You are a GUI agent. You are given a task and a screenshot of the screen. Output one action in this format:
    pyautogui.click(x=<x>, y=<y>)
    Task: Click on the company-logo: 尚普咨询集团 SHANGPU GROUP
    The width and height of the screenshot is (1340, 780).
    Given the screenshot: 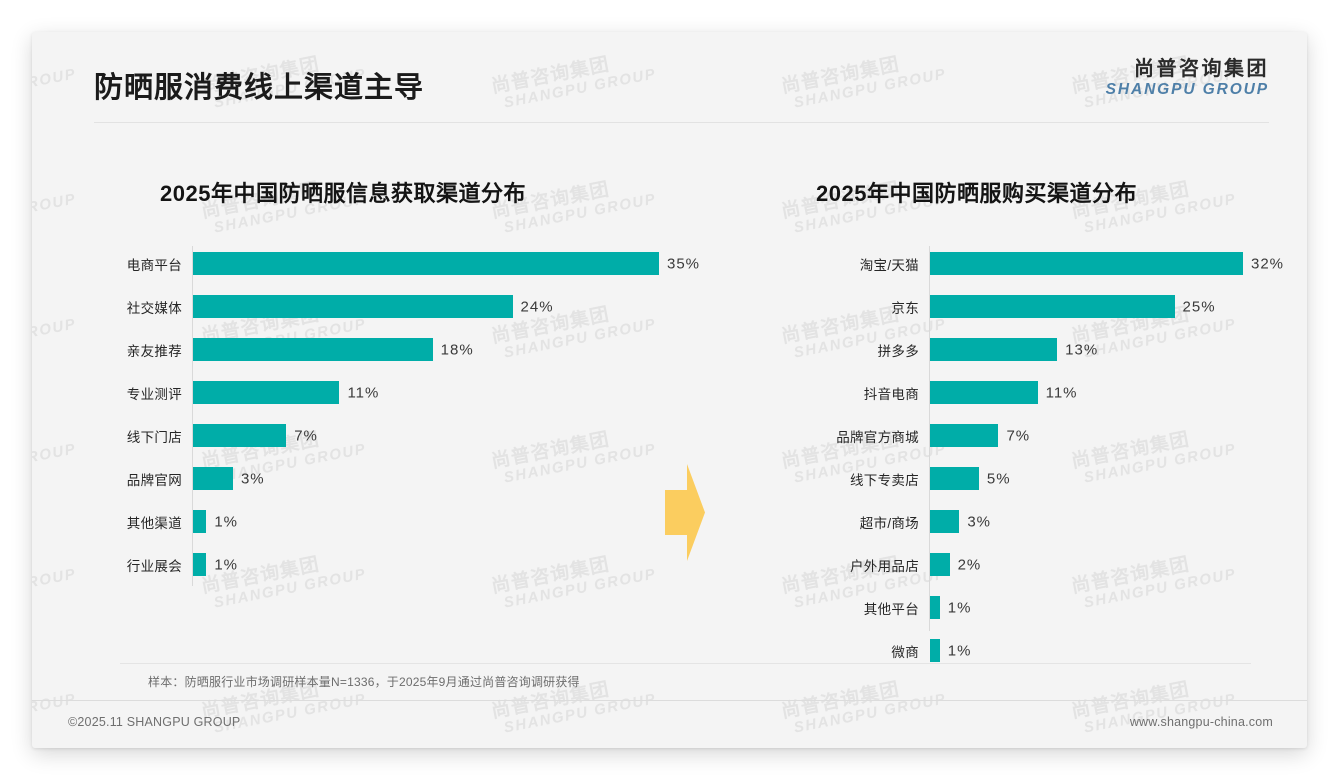 What is the action you would take?
    pyautogui.click(x=1187, y=79)
    